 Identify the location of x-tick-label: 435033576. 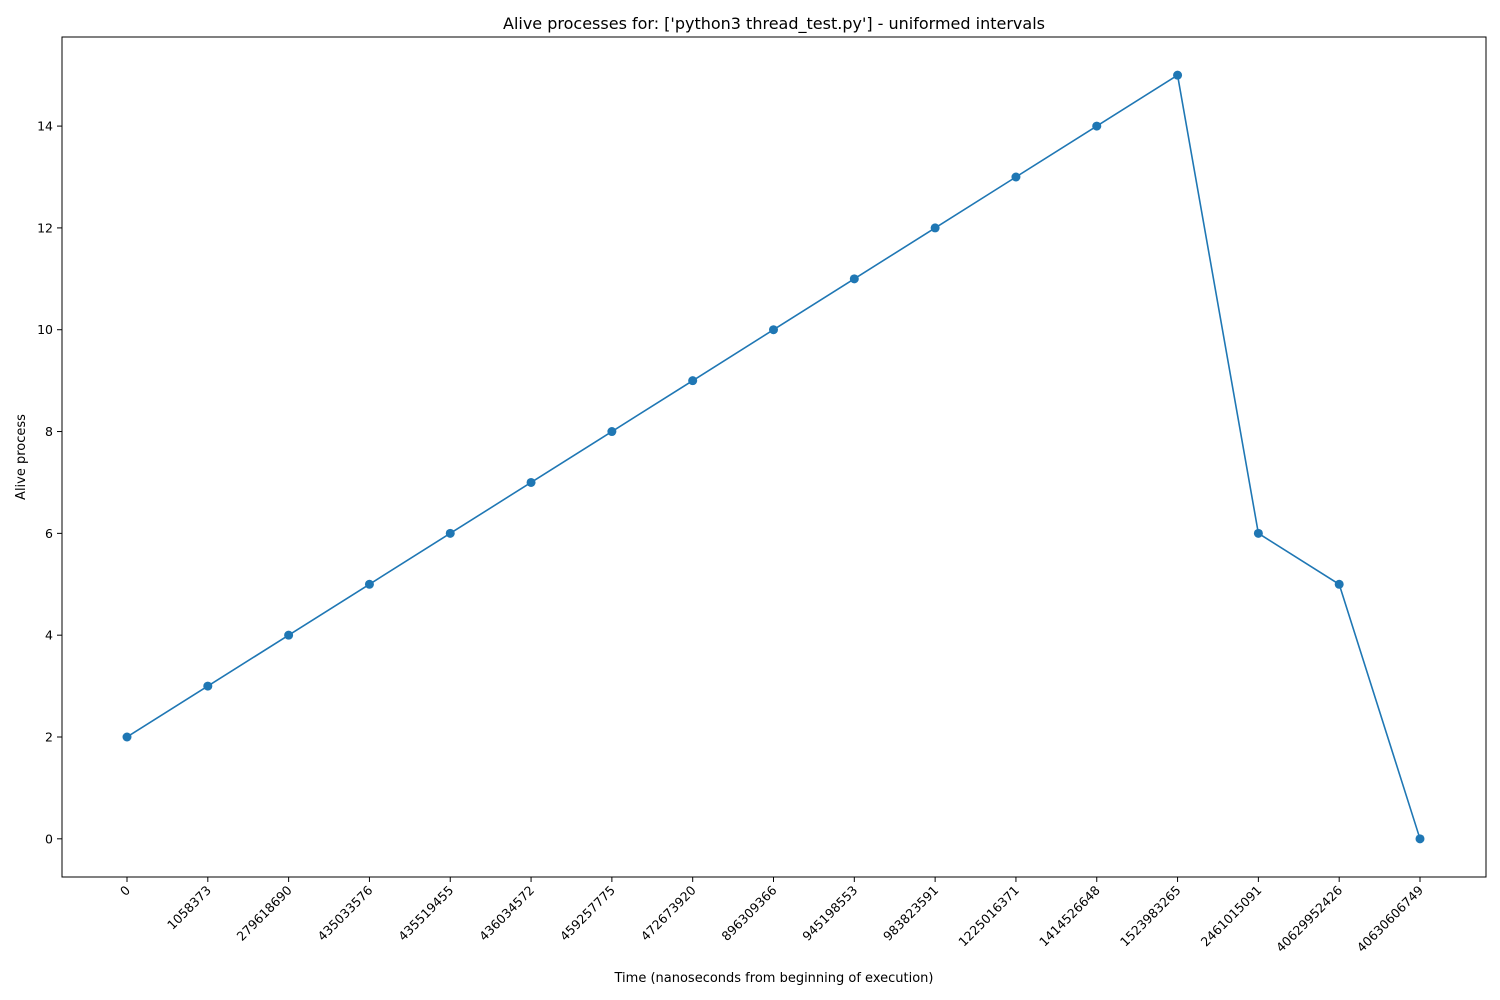
(344, 912).